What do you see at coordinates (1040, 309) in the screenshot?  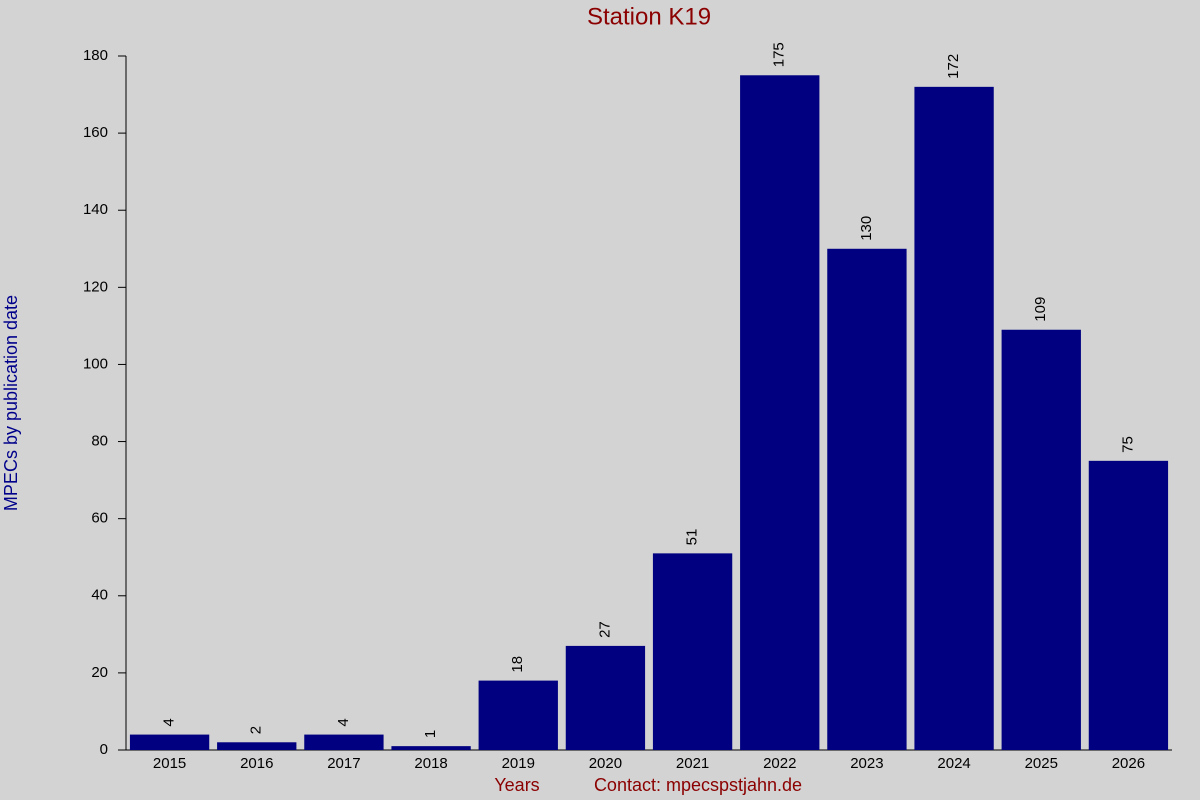 I see `value-label: 109` at bounding box center [1040, 309].